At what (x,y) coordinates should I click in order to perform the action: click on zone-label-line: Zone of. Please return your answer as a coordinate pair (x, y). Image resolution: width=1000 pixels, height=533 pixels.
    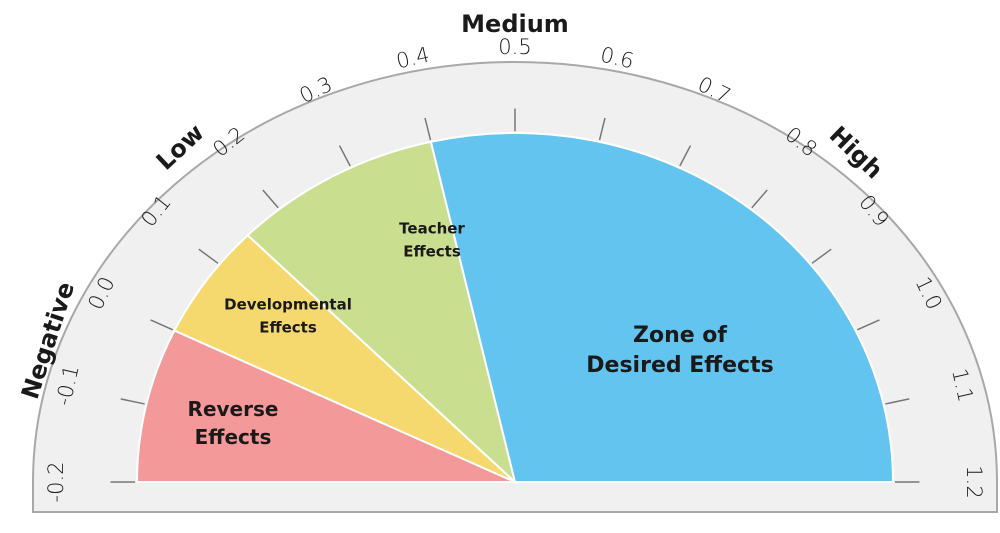
    Looking at the image, I should click on (680, 335).